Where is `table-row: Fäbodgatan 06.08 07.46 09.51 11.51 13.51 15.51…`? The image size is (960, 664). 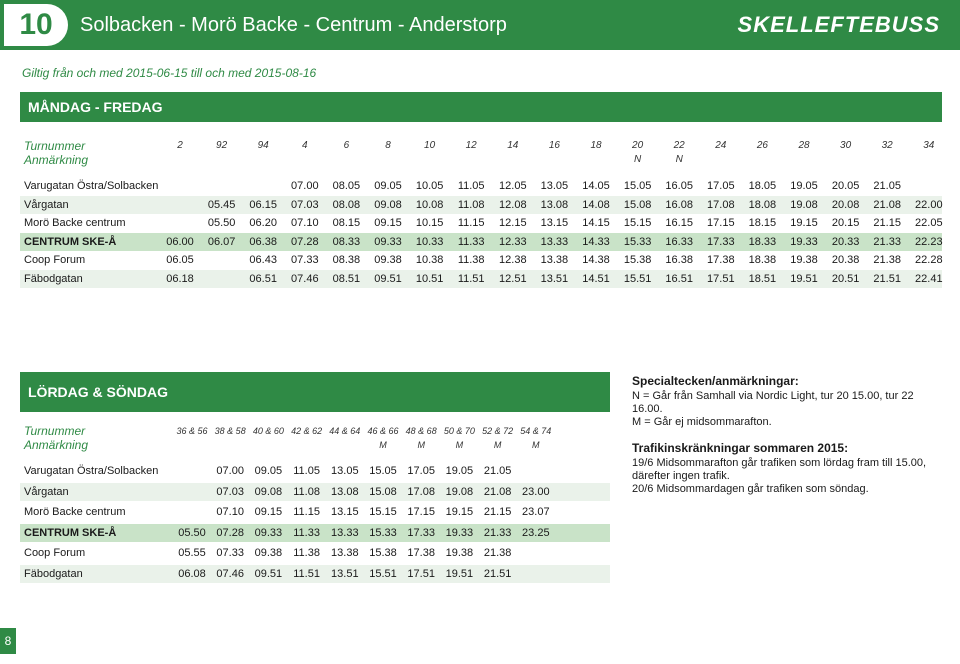 table-row: Fäbodgatan 06.08 07.46 09.51 11.51 13.51 15.51… is located at coordinates (315, 573).